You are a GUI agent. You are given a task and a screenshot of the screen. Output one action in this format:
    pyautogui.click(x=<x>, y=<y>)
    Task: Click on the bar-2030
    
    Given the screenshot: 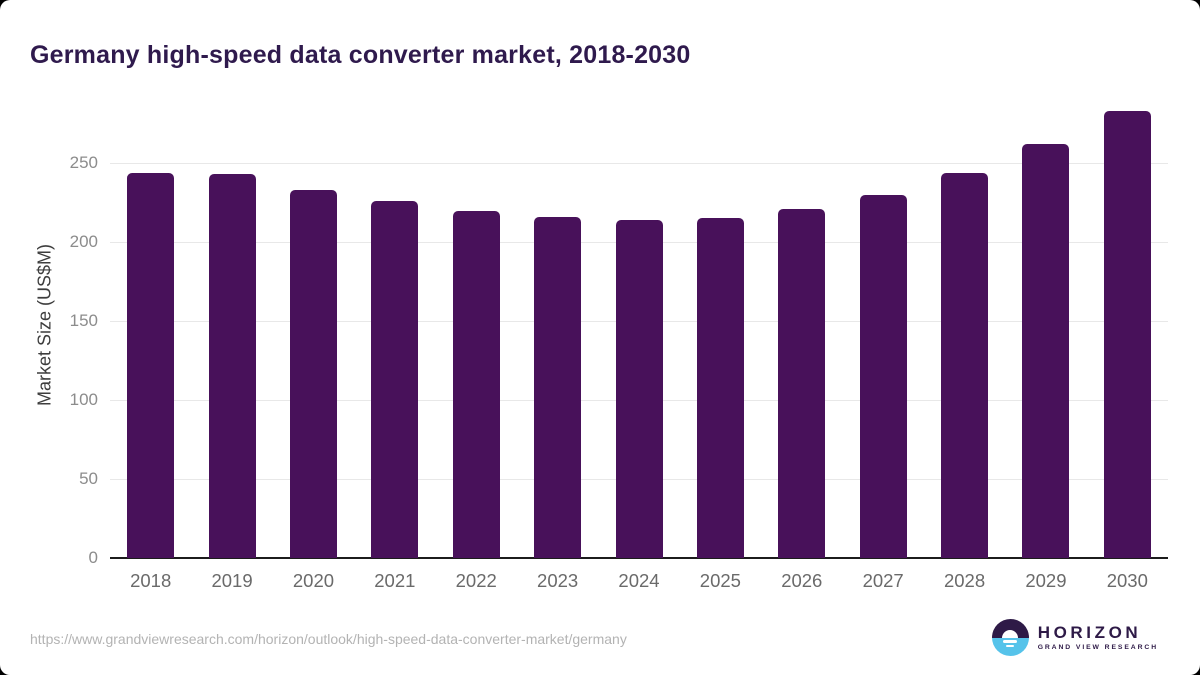 What is the action you would take?
    pyautogui.click(x=1127, y=334)
    